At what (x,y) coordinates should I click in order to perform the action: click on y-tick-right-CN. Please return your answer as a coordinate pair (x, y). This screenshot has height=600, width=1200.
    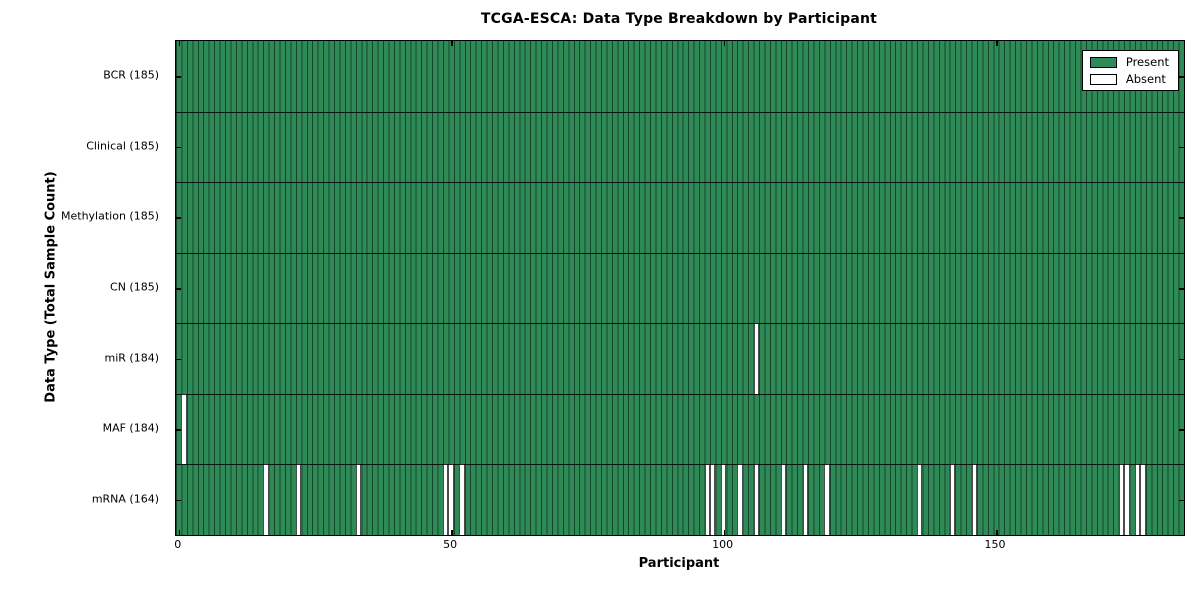
    Looking at the image, I should click on (1181, 289).